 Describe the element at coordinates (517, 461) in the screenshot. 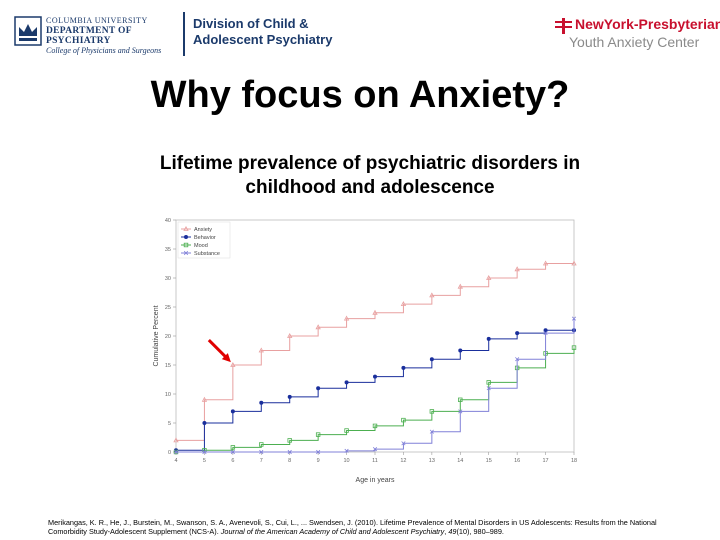

I see `x-tick-label: 16` at that location.